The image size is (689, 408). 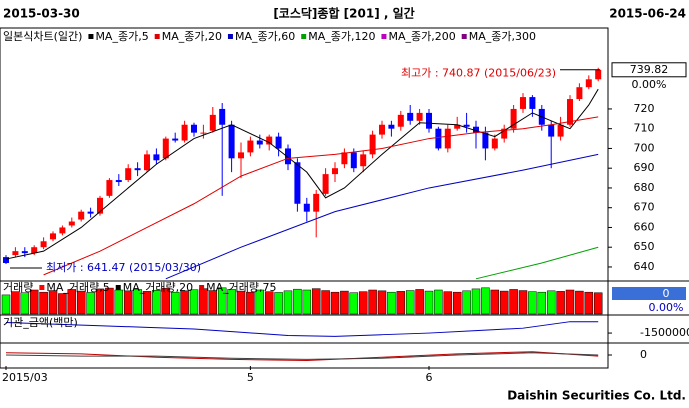 What do you see at coordinates (537, 263) in the screenshot?
I see `ma-line` at bounding box center [537, 263].